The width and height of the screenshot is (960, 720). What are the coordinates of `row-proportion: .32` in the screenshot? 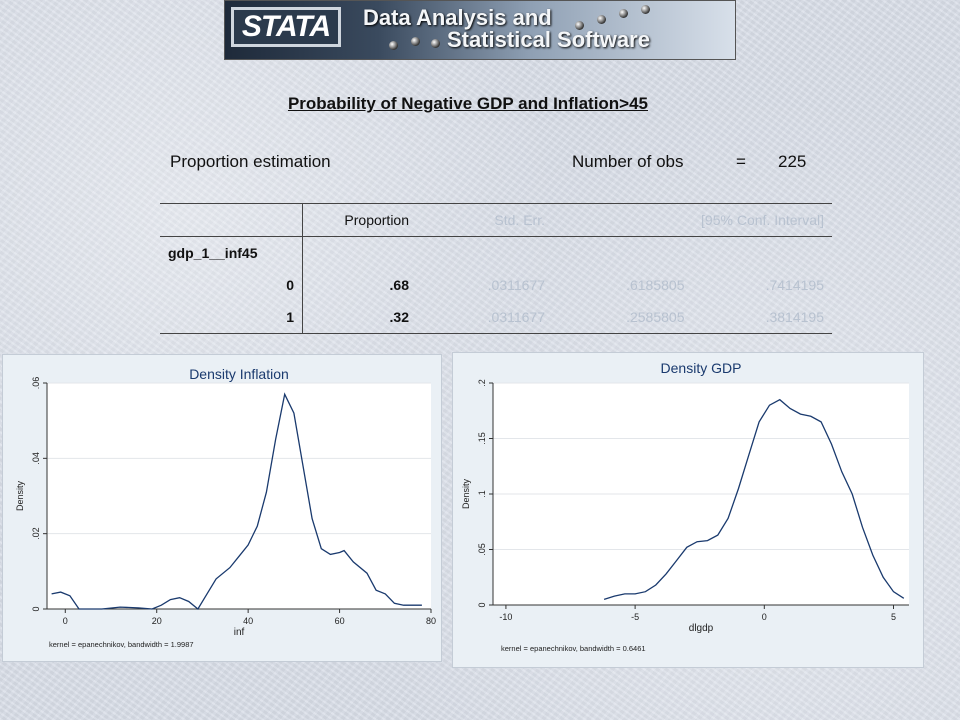 It's located at (399, 317).